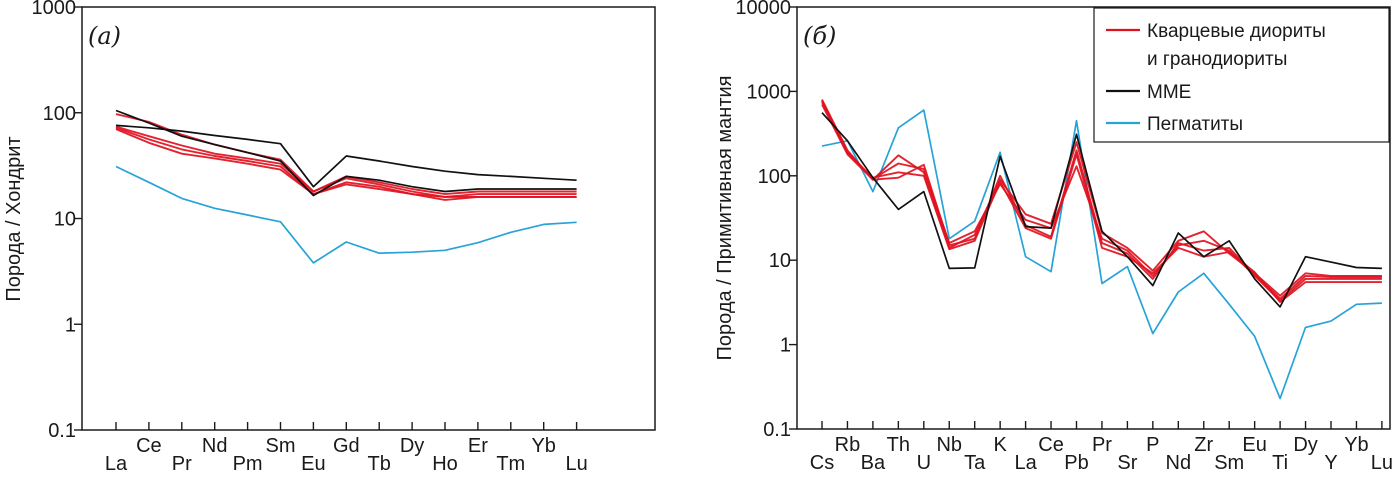 The height and width of the screenshot is (478, 1400). I want to click on panel-b-y-axis-title: Порода / Примитивная мантия, so click(725, 218).